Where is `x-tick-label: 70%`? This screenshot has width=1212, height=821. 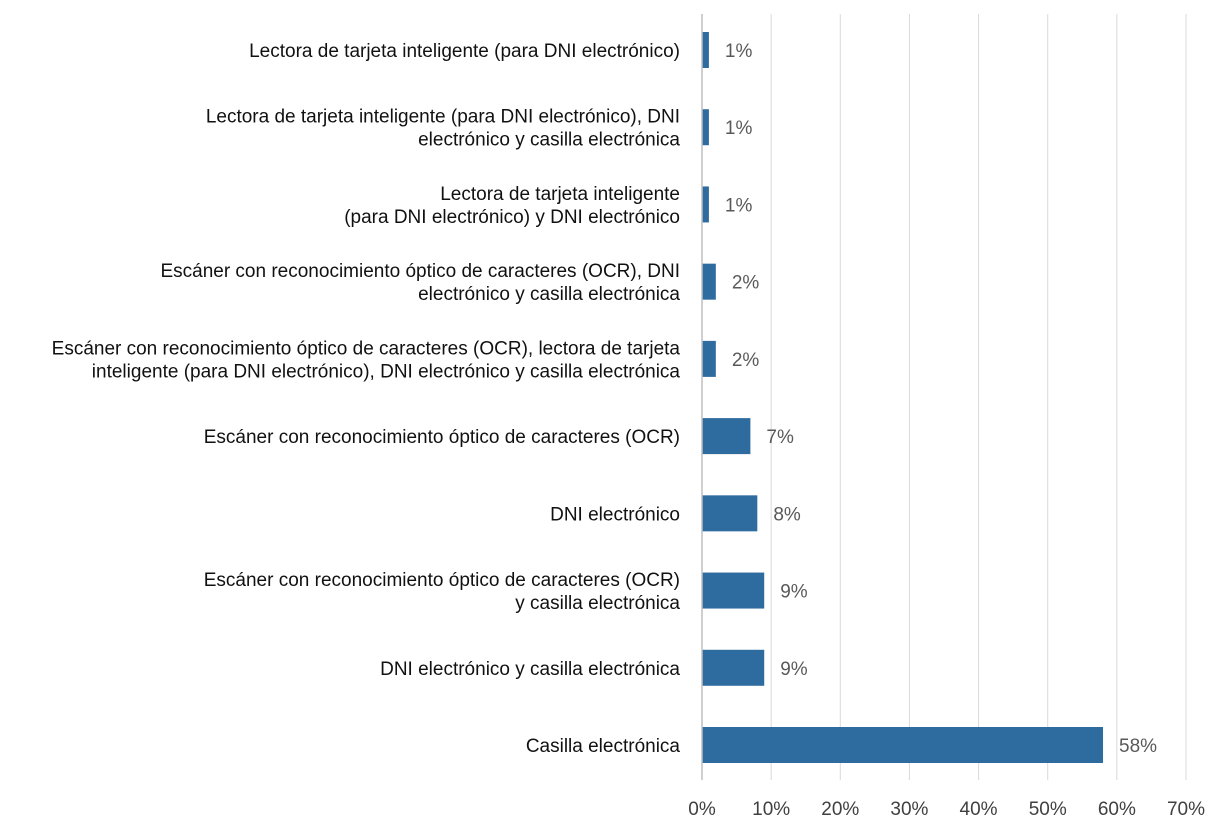 x-tick-label: 70% is located at coordinates (1186, 809).